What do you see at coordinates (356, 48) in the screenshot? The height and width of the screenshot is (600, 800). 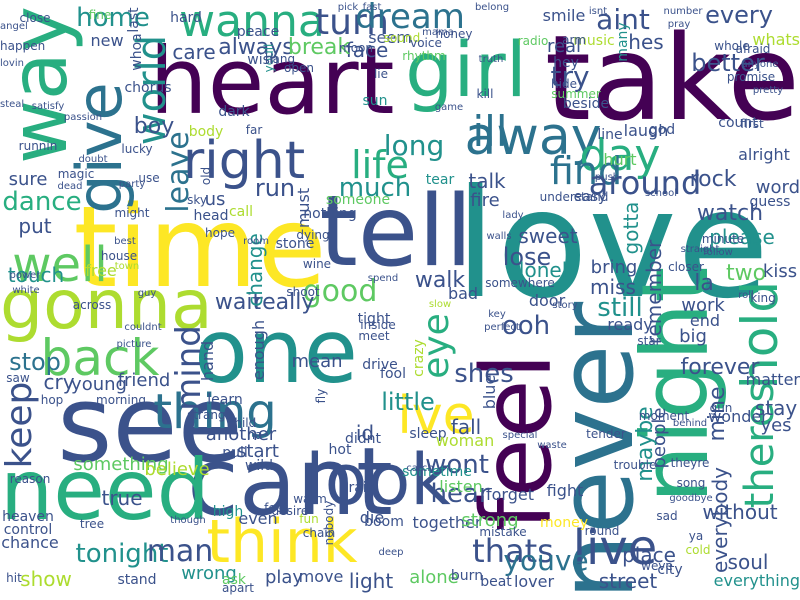 I see `word-moon: moon` at bounding box center [356, 48].